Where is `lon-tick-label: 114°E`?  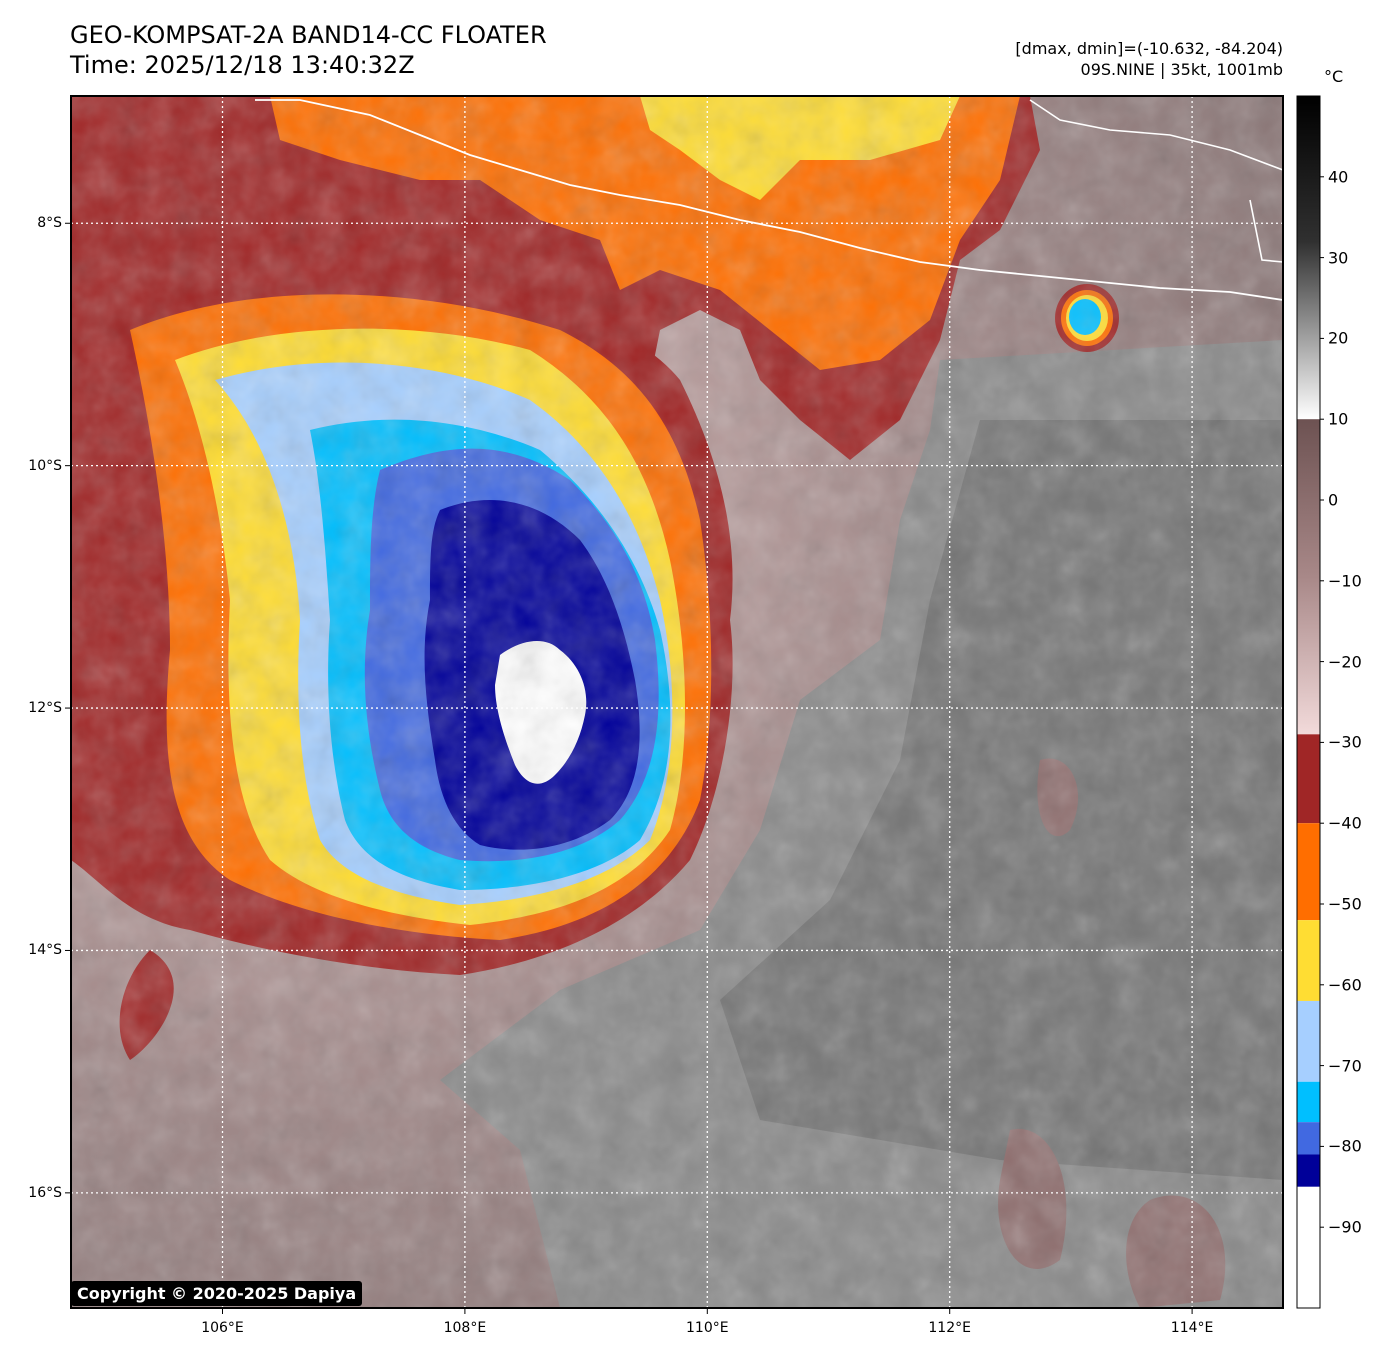
lon-tick-label: 114°E is located at coordinates (1192, 1328).